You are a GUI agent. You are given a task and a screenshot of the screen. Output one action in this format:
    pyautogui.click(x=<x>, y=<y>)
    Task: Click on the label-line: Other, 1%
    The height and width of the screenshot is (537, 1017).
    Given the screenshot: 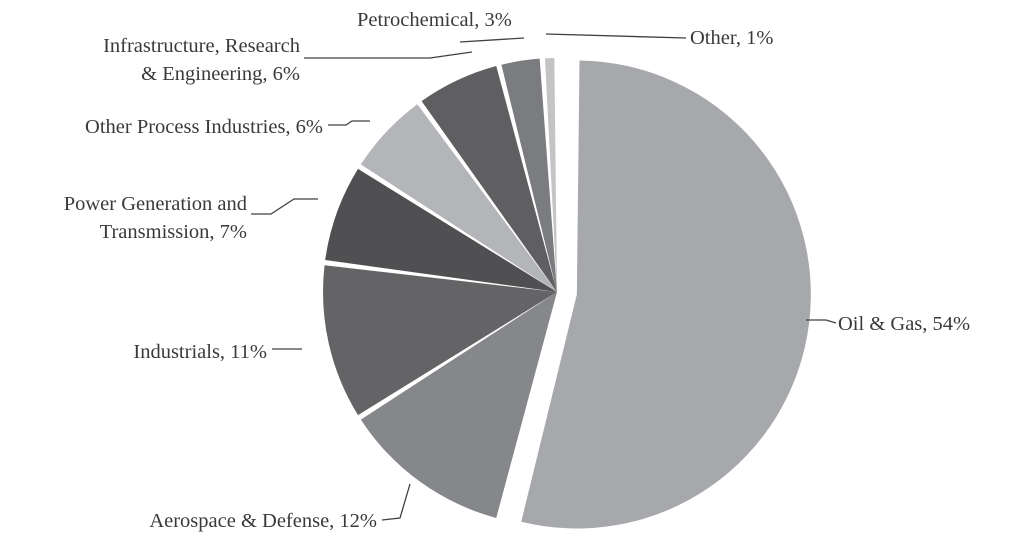 What is the action you would take?
    pyautogui.click(x=731, y=38)
    